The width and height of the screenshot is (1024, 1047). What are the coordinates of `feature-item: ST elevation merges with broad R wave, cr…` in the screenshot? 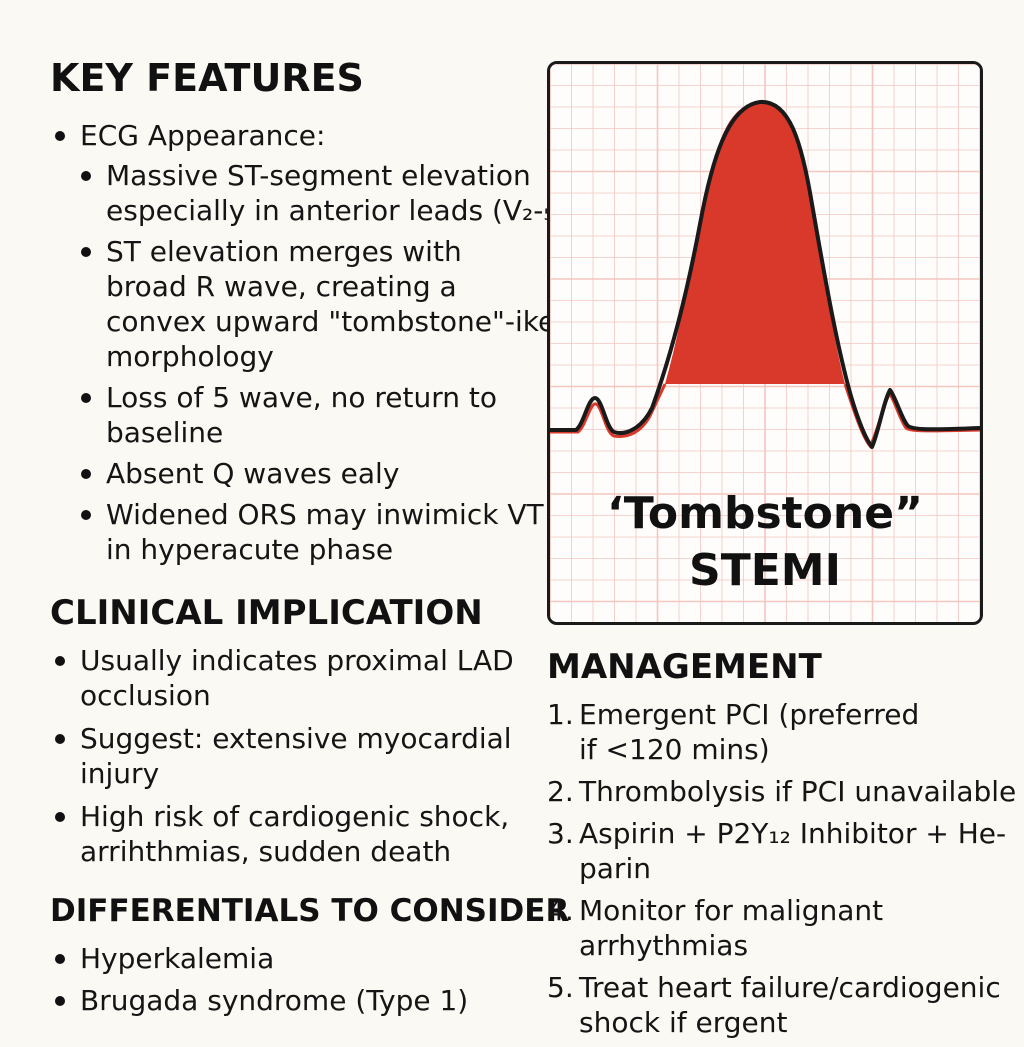 It's located at (317, 304).